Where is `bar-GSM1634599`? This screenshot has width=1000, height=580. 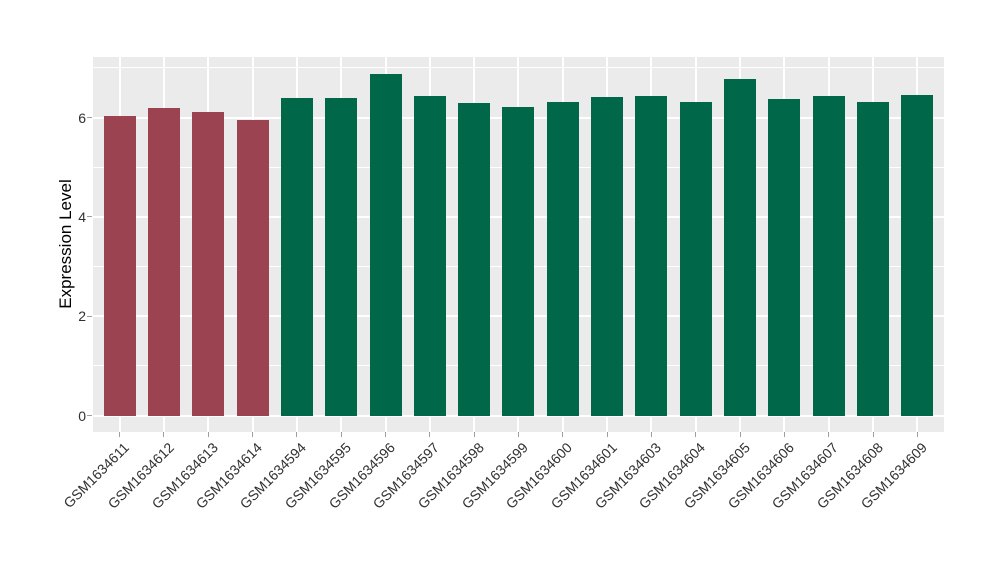 bar-GSM1634599 is located at coordinates (518, 261).